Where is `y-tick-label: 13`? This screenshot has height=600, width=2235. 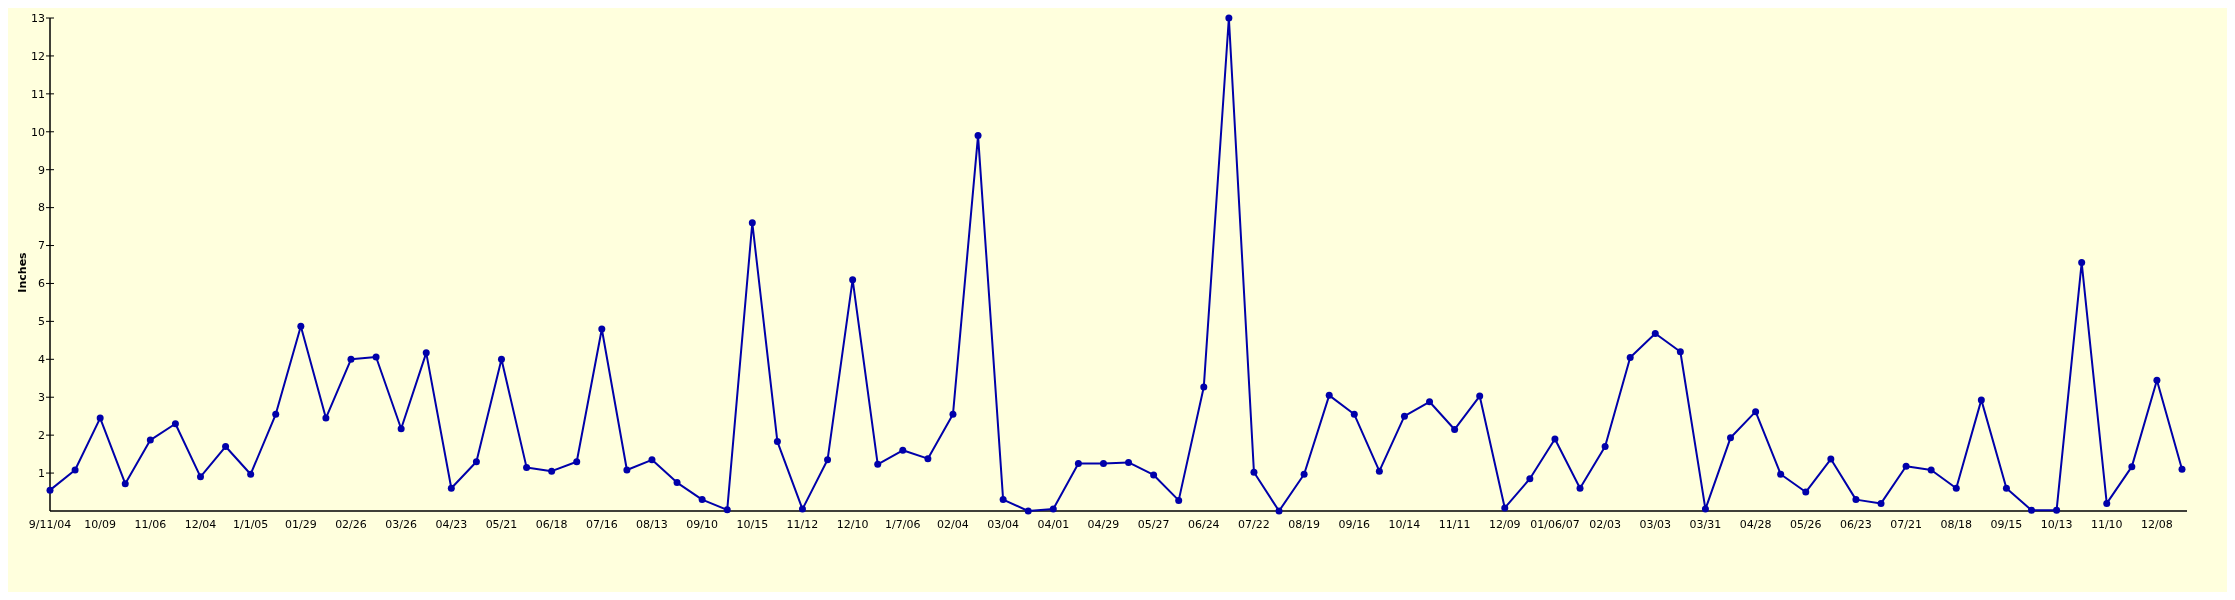
y-tick-label: 13 is located at coordinates (38, 18).